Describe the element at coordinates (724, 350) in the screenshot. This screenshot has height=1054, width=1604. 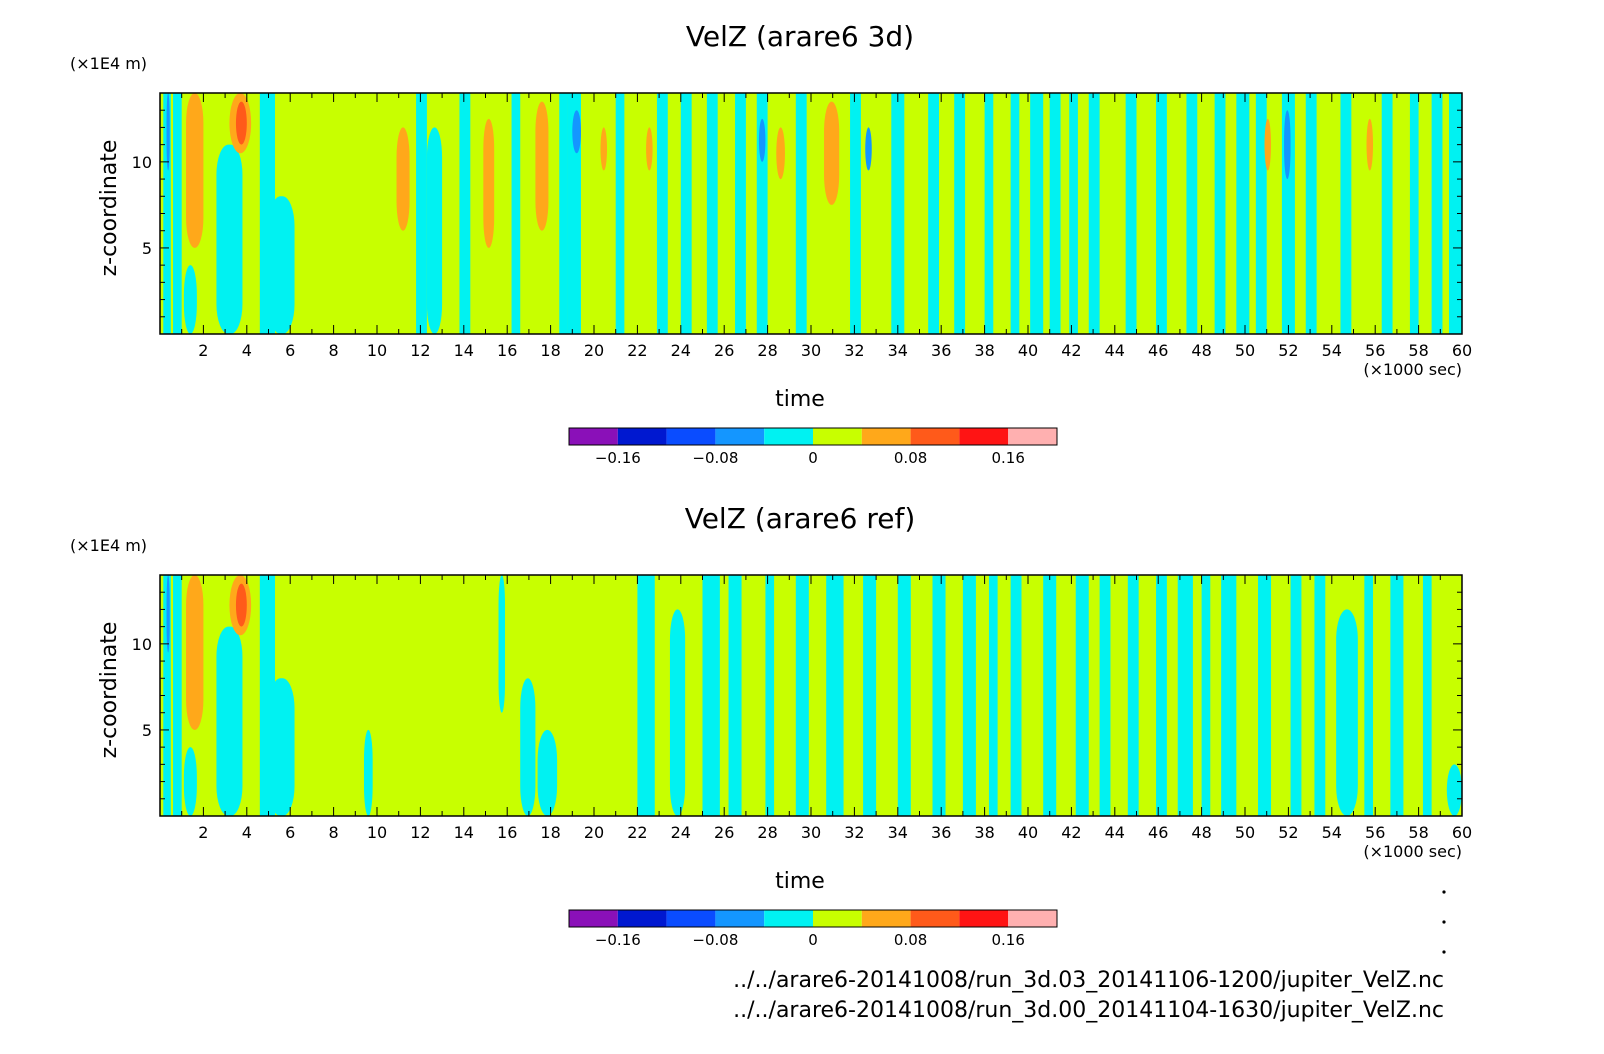
I see `x-tick-label: 26` at that location.